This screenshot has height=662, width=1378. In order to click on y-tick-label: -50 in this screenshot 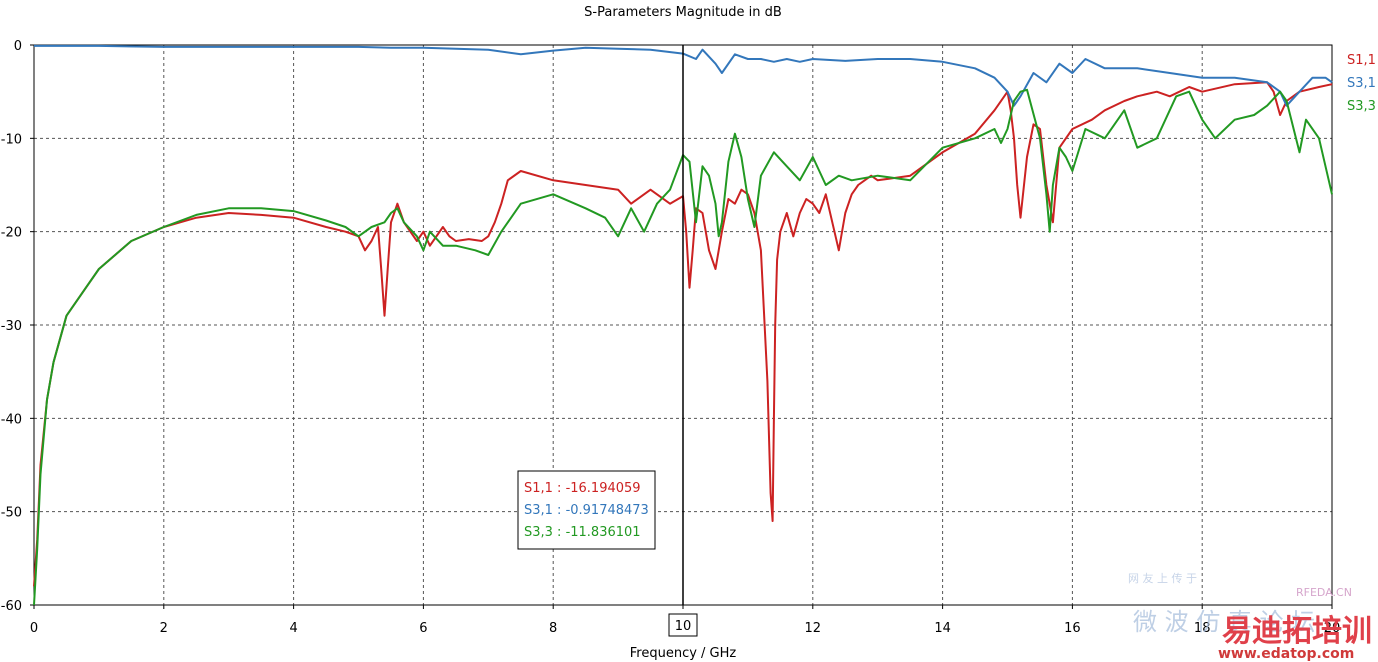, I will do `click(11, 513)`.